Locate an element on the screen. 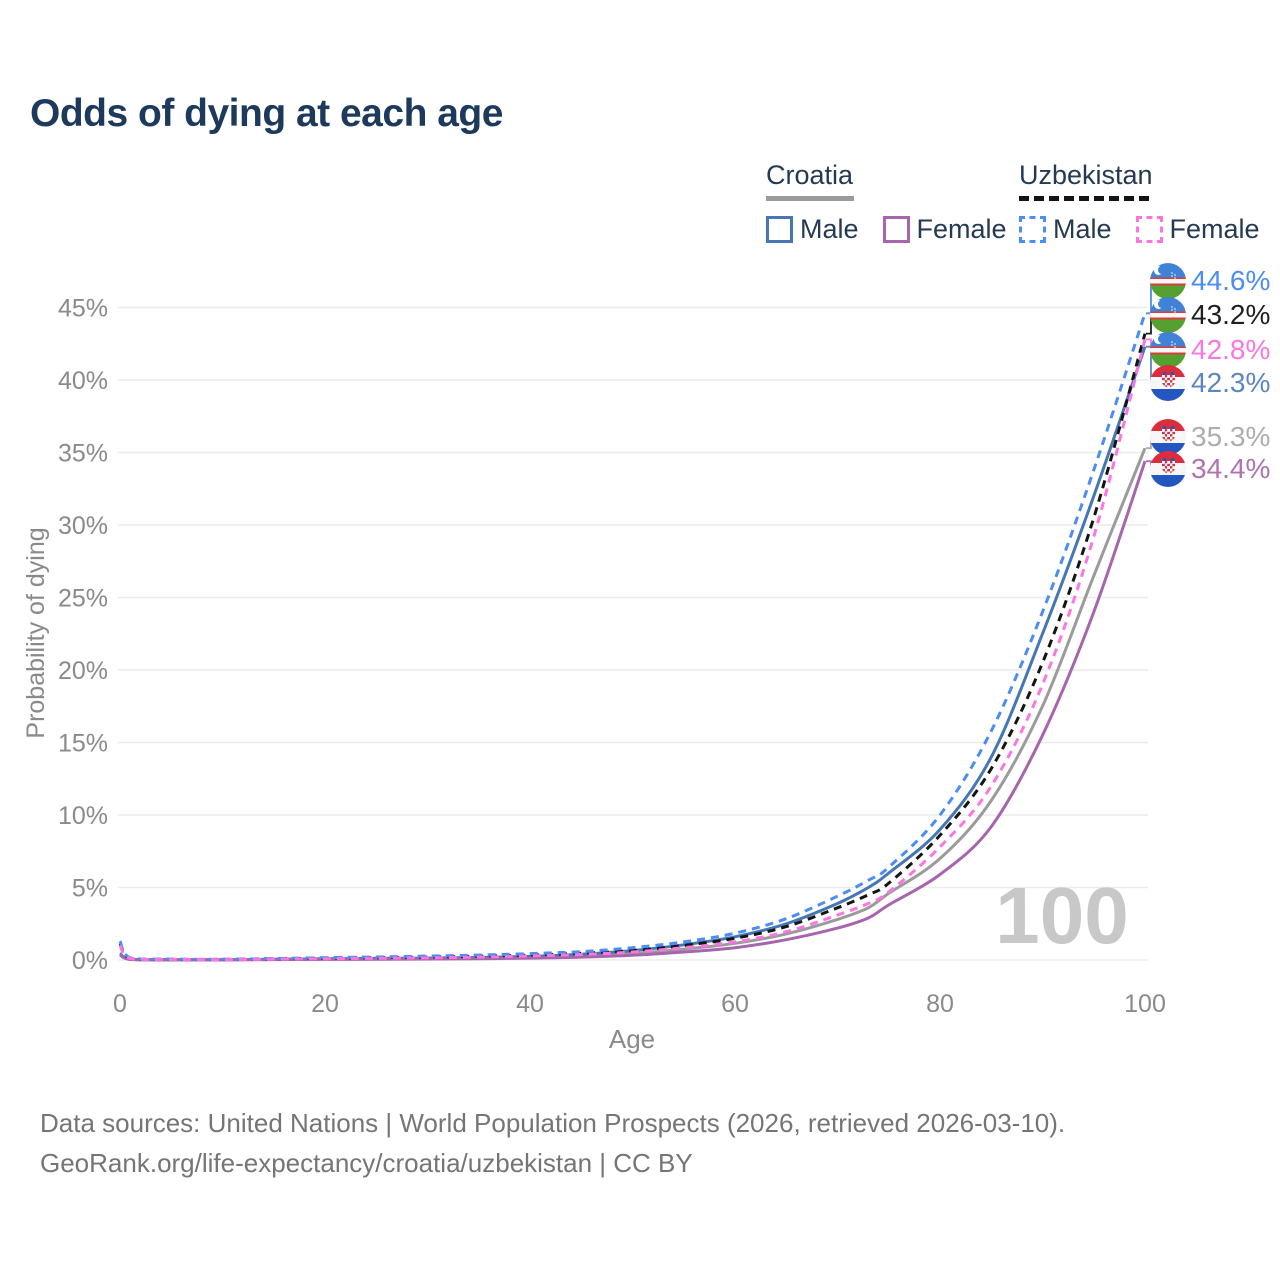 This screenshot has width=1280, height=1280. croatia-female-swatch-icon is located at coordinates (896, 229).